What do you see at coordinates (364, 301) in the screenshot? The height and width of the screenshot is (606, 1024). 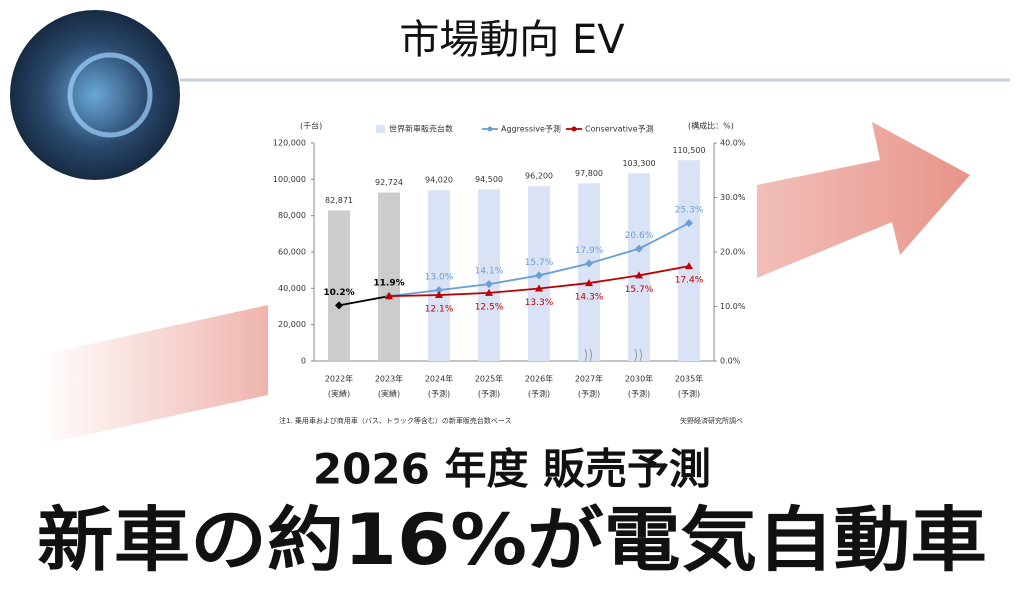 I see `series-line` at bounding box center [364, 301].